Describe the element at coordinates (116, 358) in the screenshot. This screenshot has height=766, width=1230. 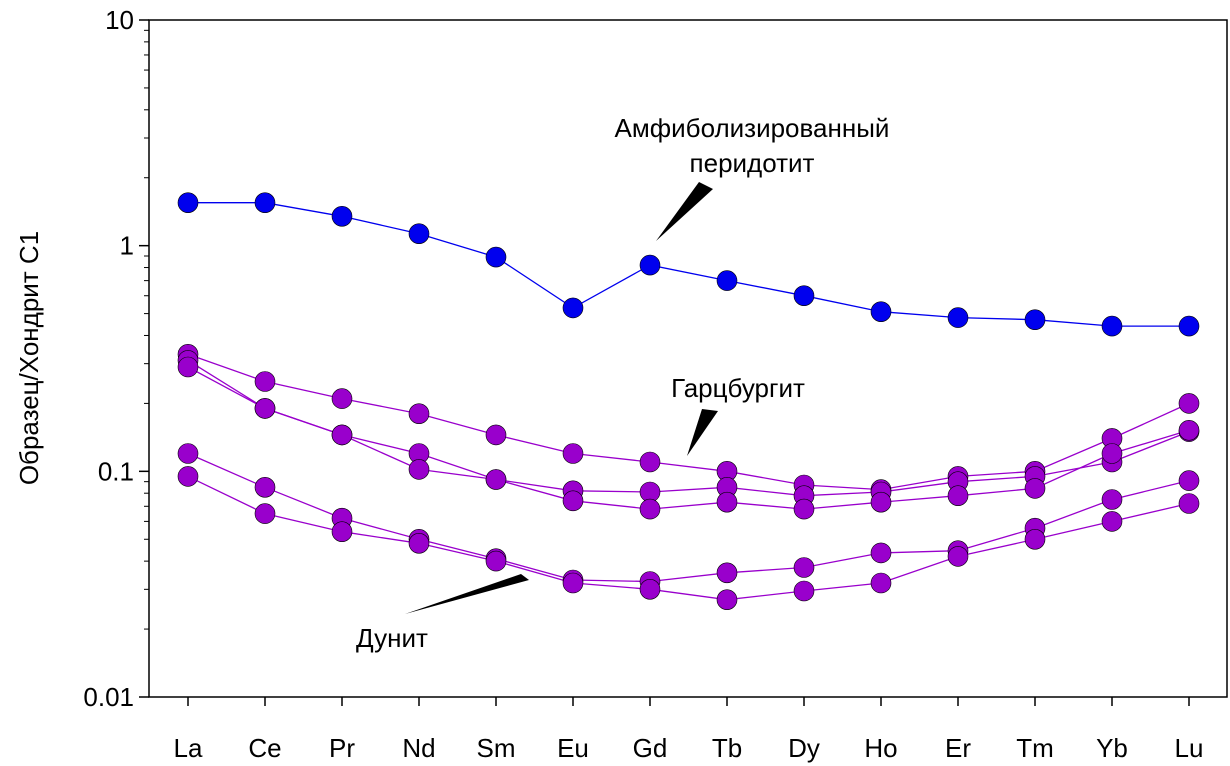
I see `y-axis-ticks: 10 1 0.1 0.01` at that location.